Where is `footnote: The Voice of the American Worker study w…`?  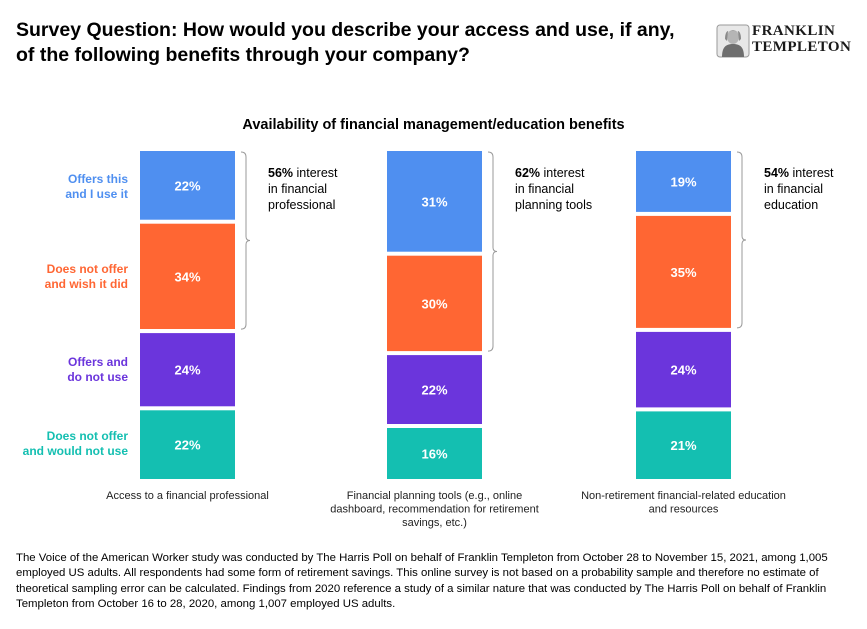
footnote: The Voice of the American Worker study w… is located at coordinates (435, 581).